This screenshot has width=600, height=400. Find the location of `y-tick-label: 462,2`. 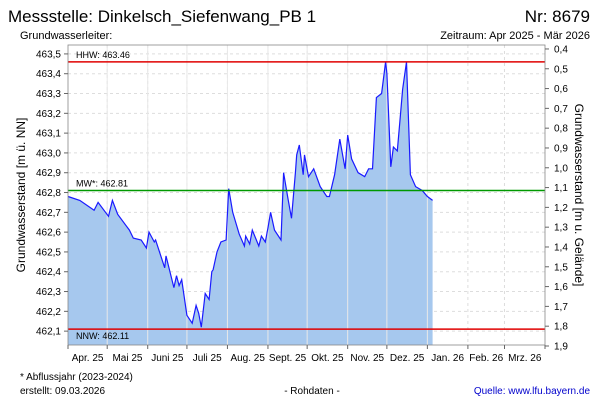

y-tick-label: 462,2 is located at coordinates (48, 312).